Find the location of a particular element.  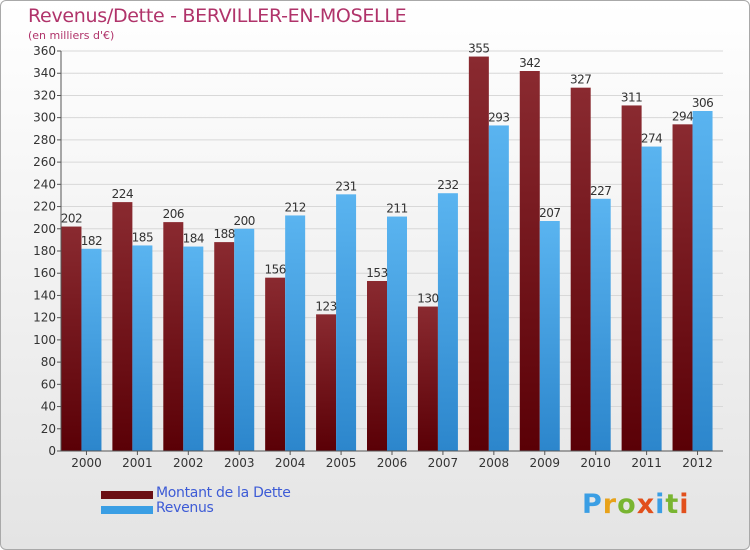

logo-letter: x is located at coordinates (646, 504).